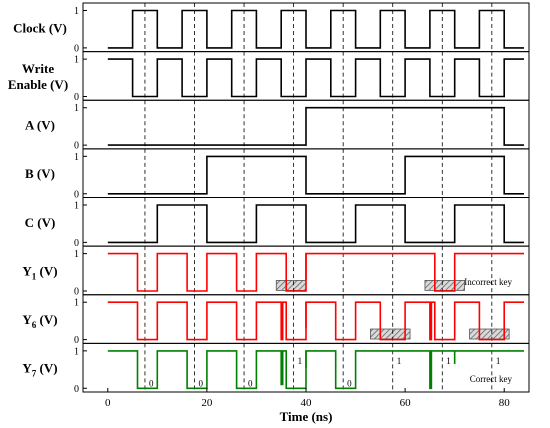 This screenshot has height=428, width=550. I want to click on y7-ylabel-sub: 7, so click(34, 374).